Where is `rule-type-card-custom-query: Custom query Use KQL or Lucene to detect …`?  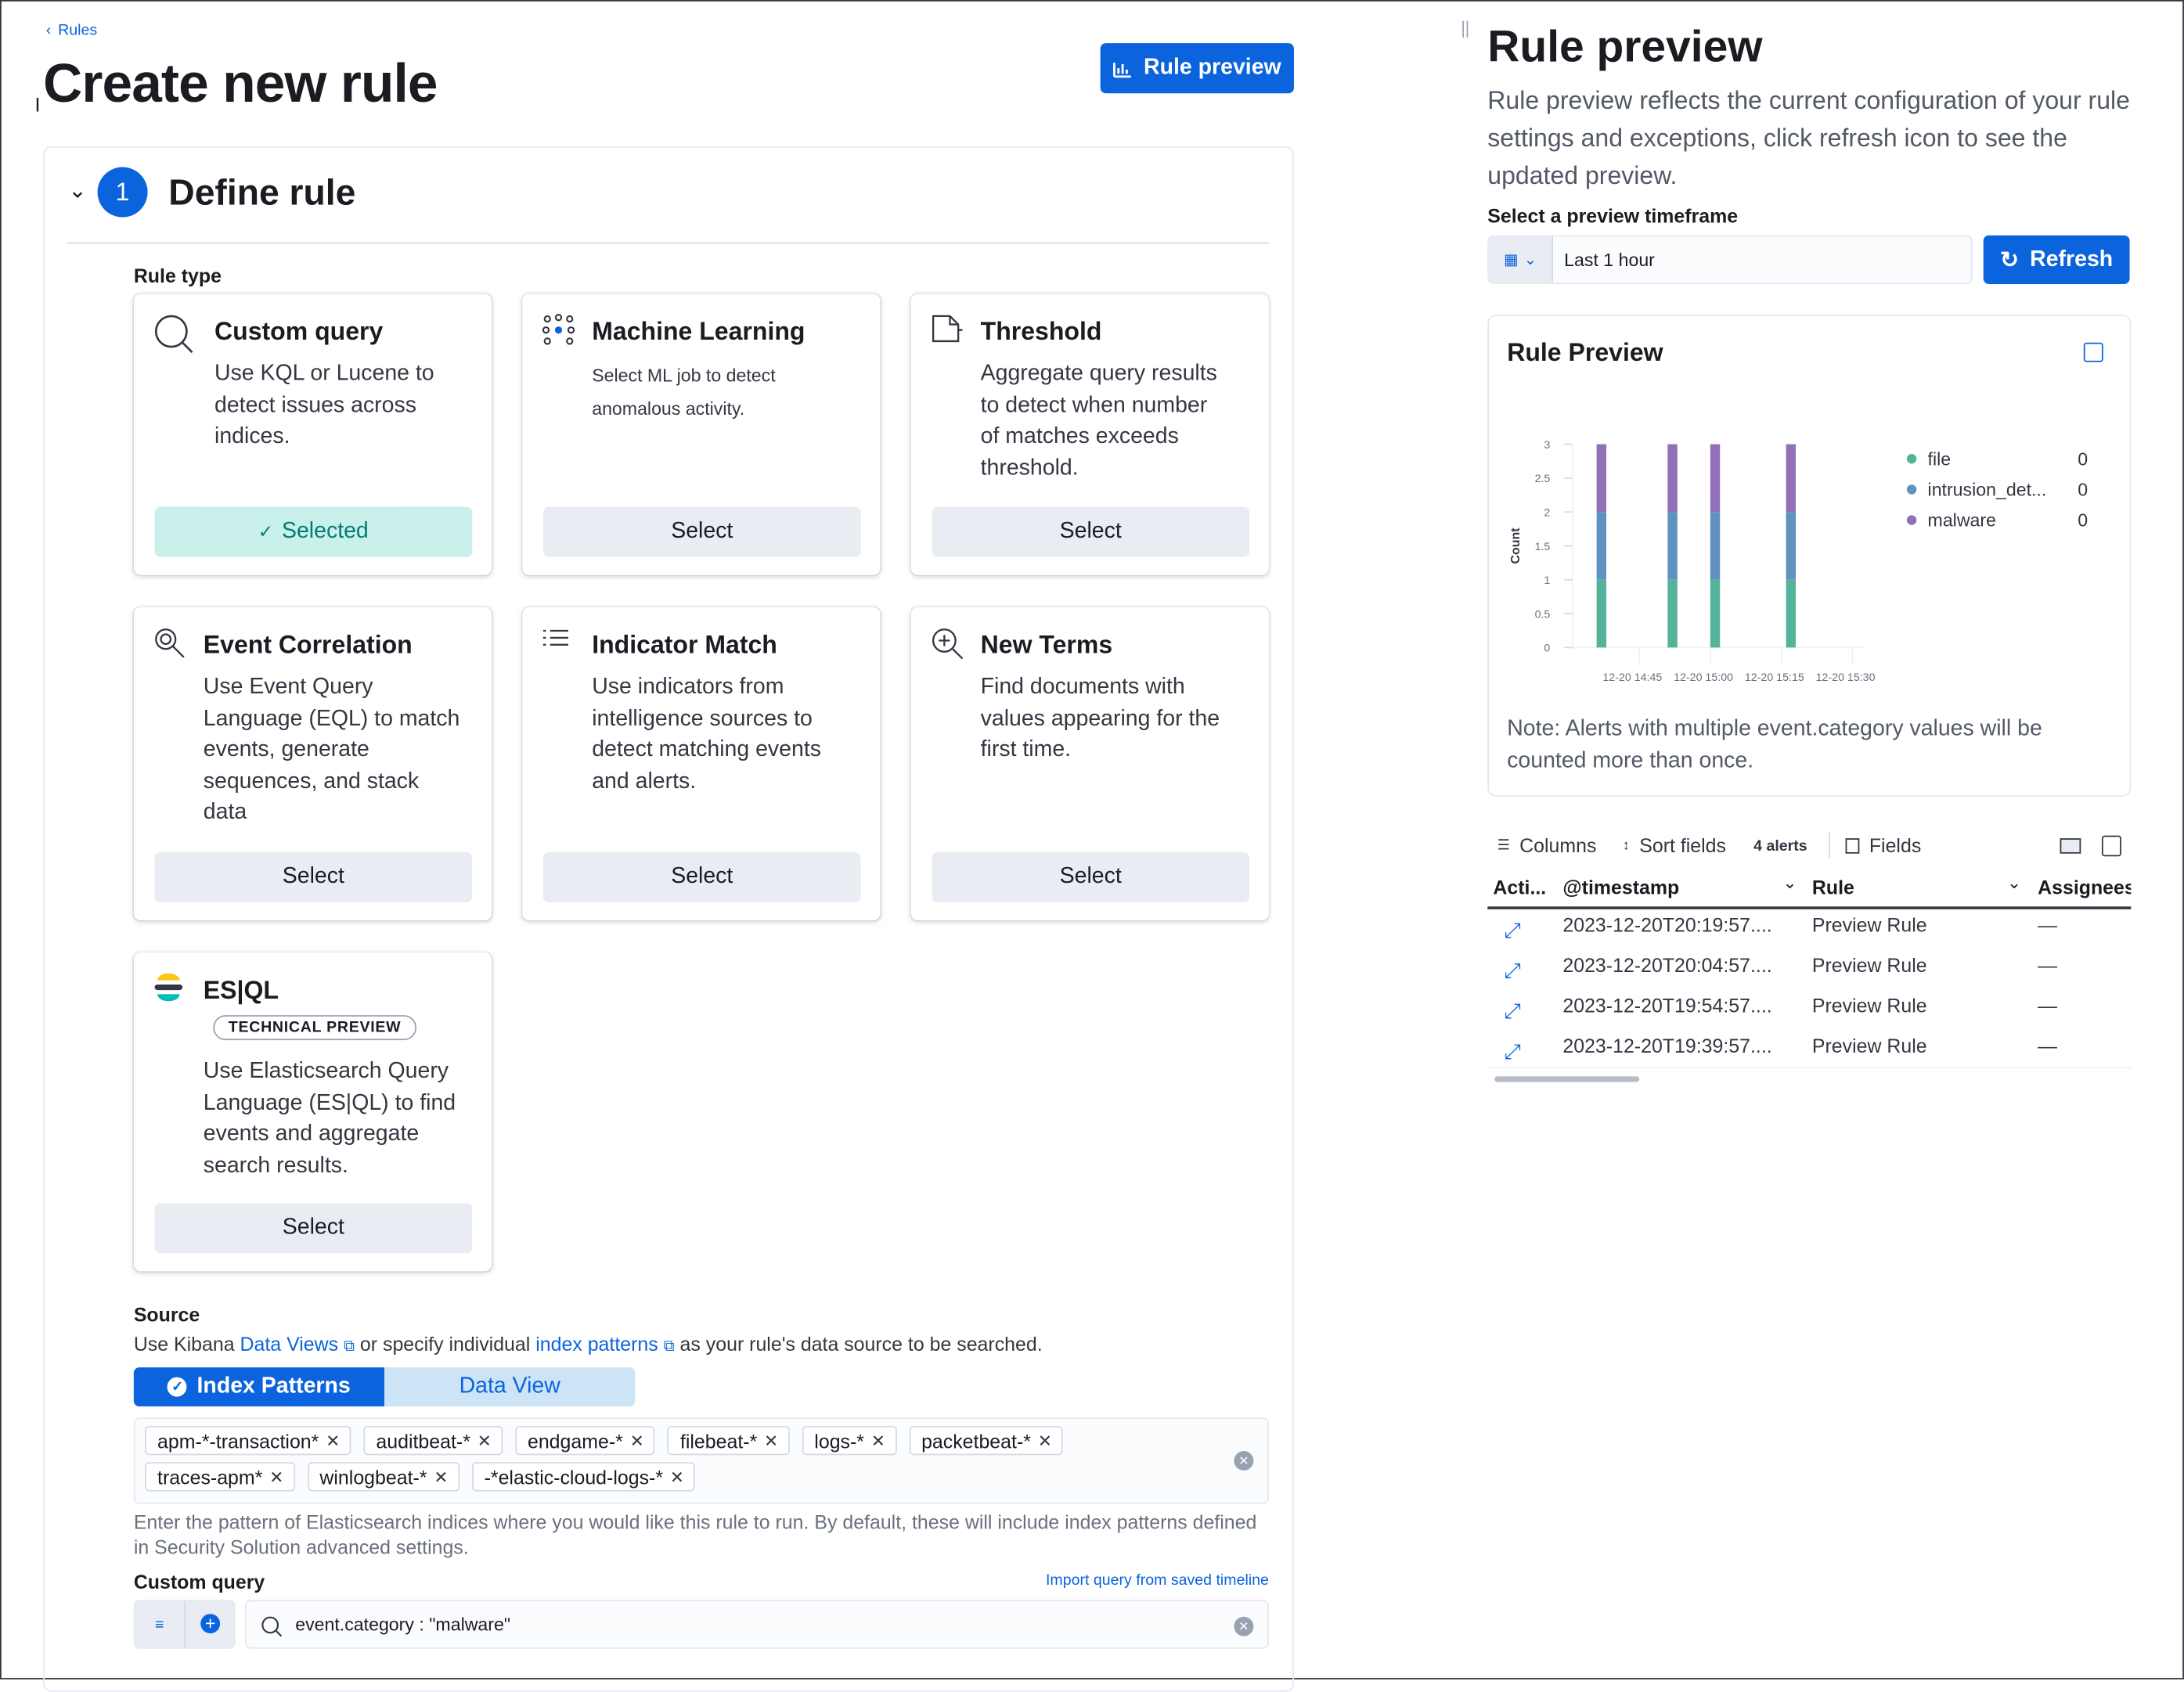 rule-type-card-custom-query: Custom query Use KQL or Lucene to detect … is located at coordinates (312, 434).